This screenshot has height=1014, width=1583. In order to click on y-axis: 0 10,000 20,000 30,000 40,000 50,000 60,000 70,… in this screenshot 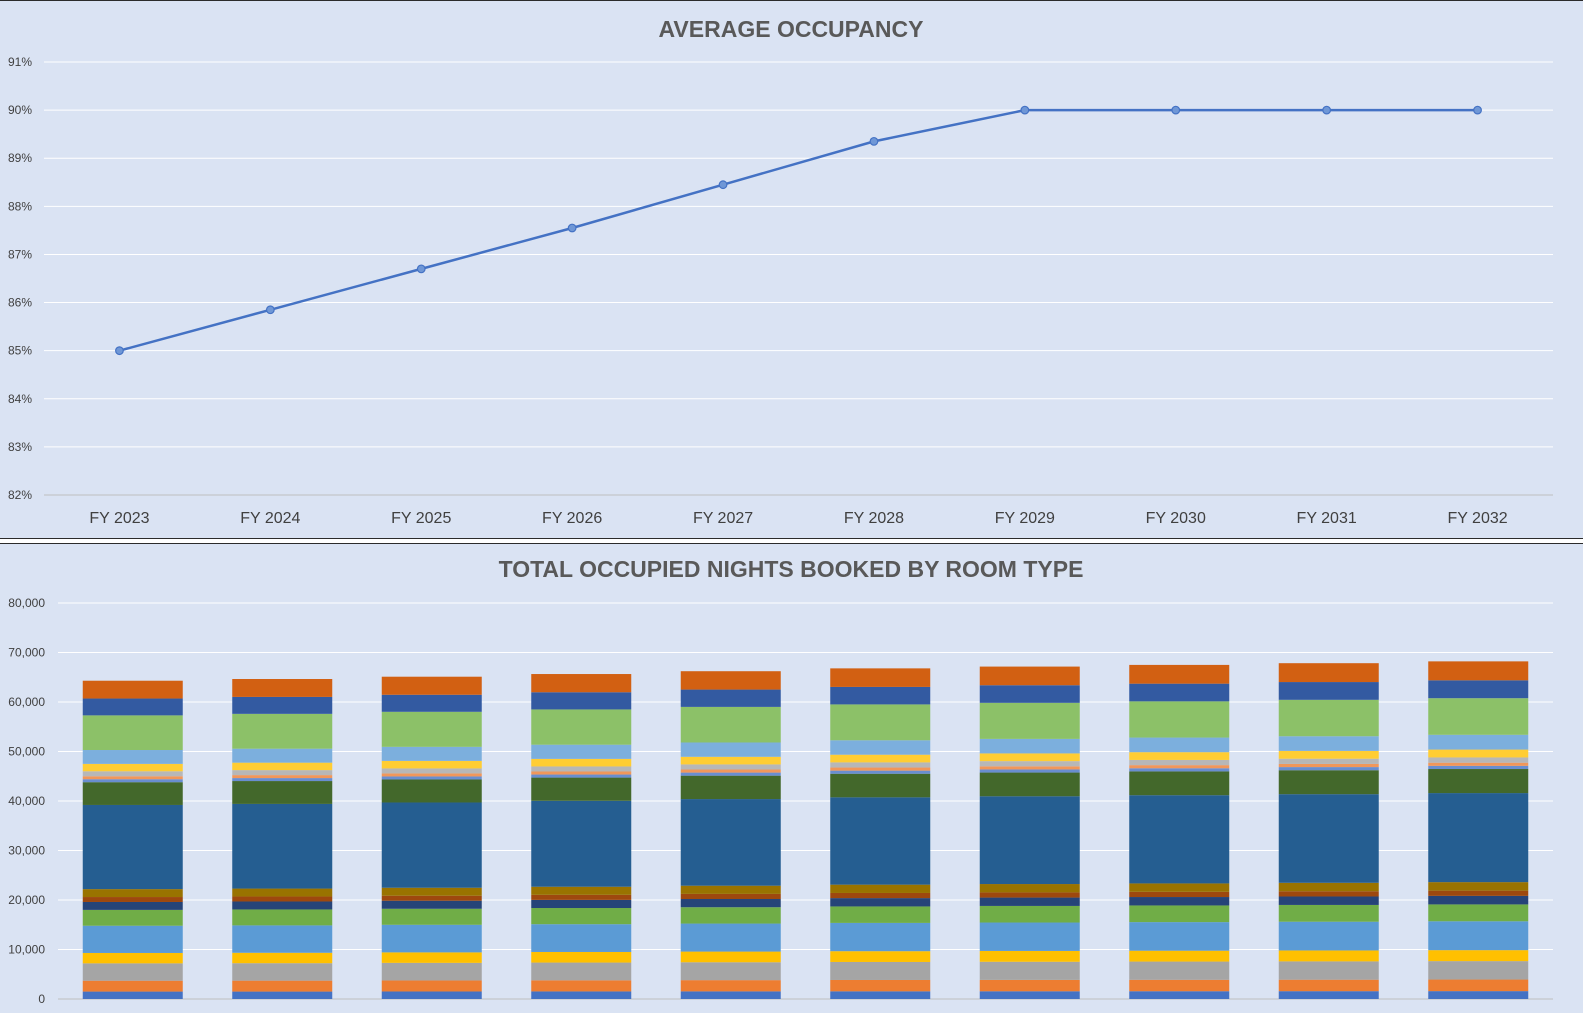, I will do `click(26, 801)`.